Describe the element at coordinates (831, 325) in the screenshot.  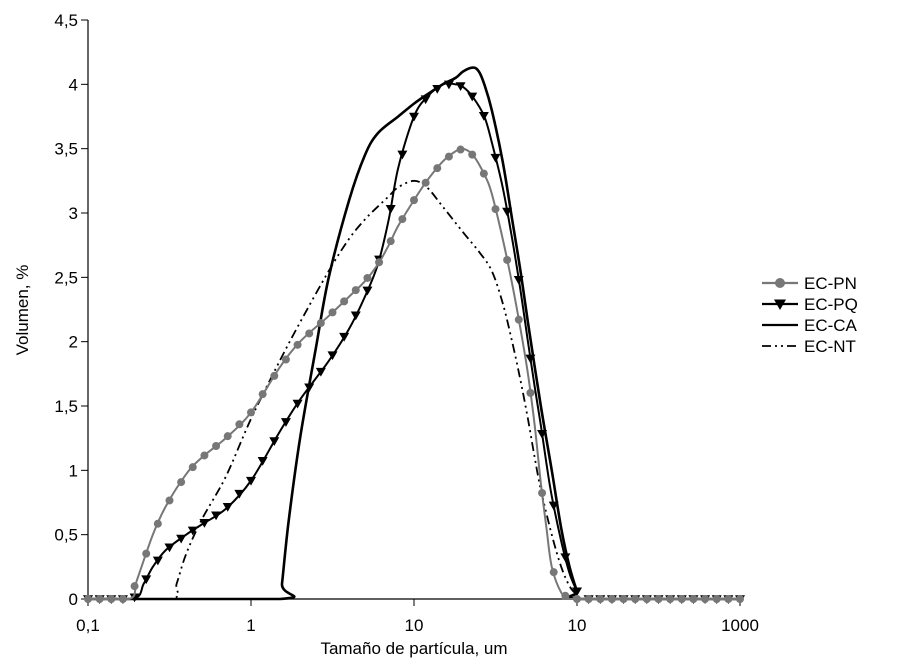
I see `legend-label-ec-ca: EC-CA` at that location.